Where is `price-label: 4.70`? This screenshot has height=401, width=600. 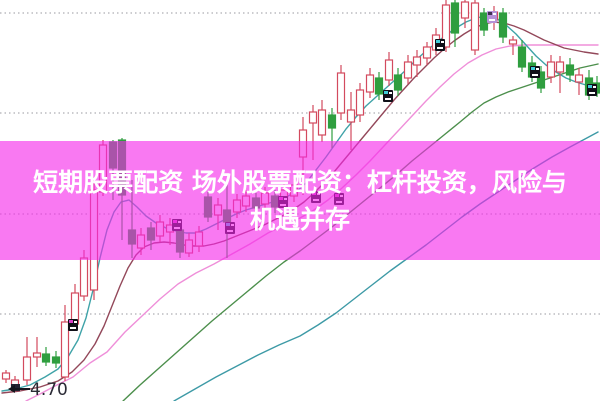 price-label: 4.70 is located at coordinates (49, 390).